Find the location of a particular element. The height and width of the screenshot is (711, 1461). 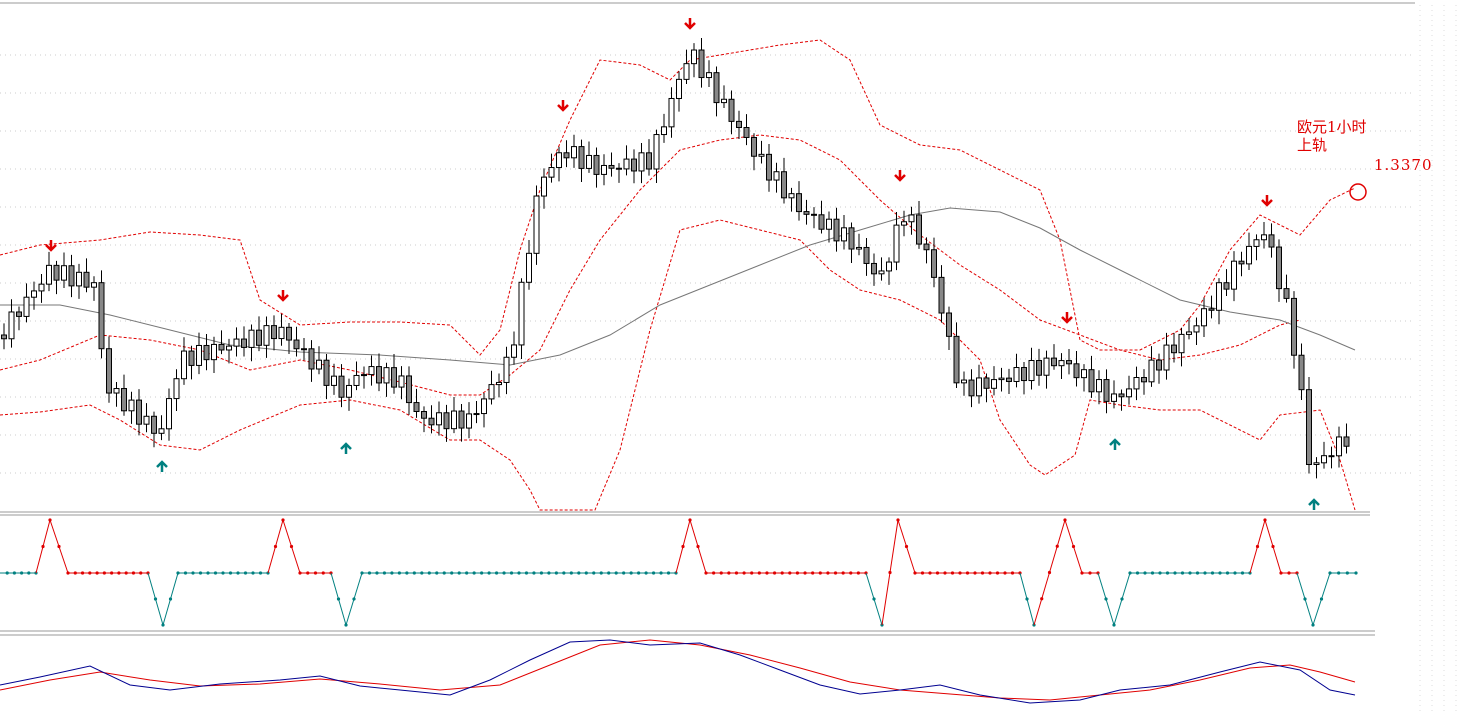

macd-signal is located at coordinates (678, 670).